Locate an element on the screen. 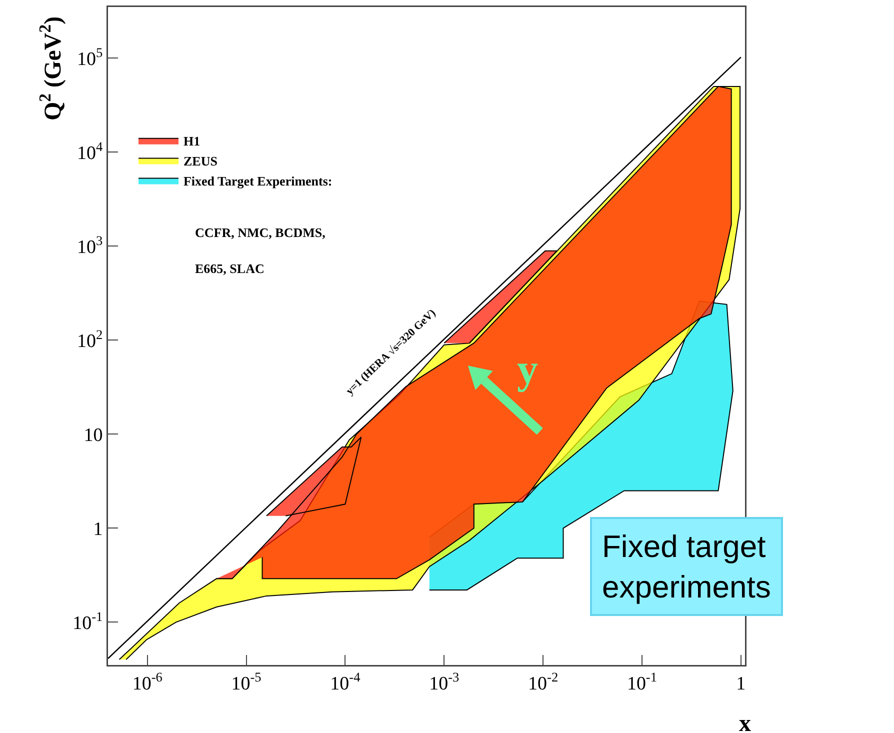 The width and height of the screenshot is (894, 733). y-tick-label: 10$^{2}$ is located at coordinates (90, 339).